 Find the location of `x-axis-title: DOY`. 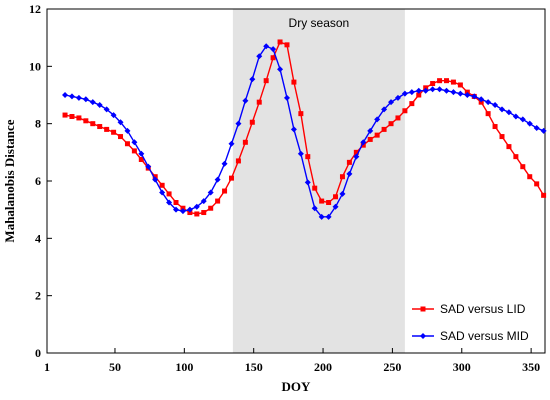

x-axis-title: DOY is located at coordinates (297, 386).